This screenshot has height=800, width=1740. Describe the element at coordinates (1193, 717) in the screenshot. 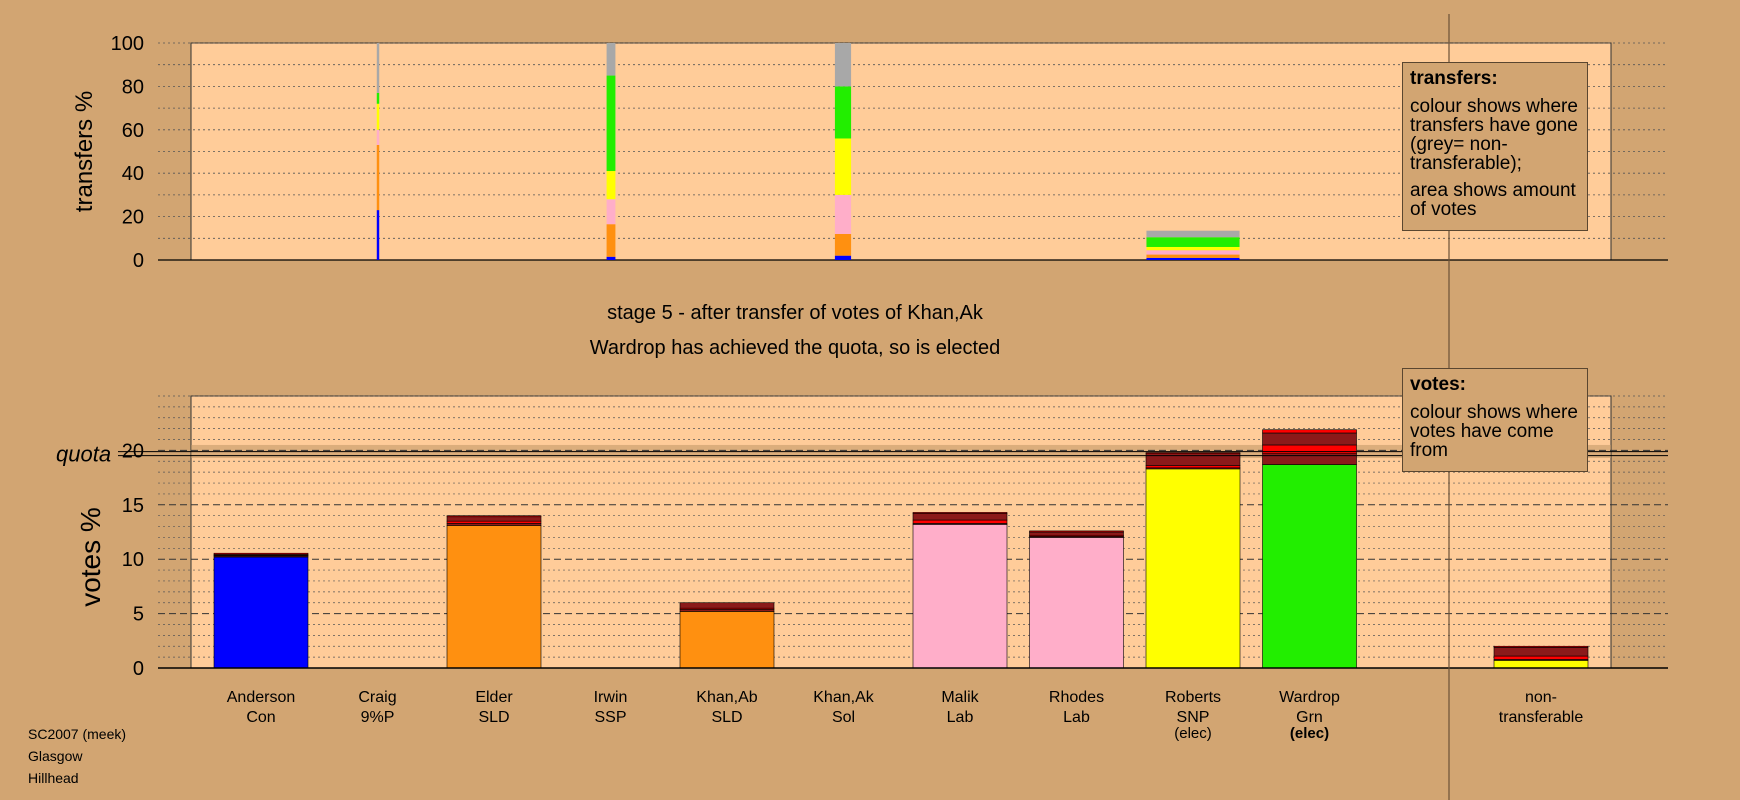

I see `candidate-party-roberts: SNP` at that location.